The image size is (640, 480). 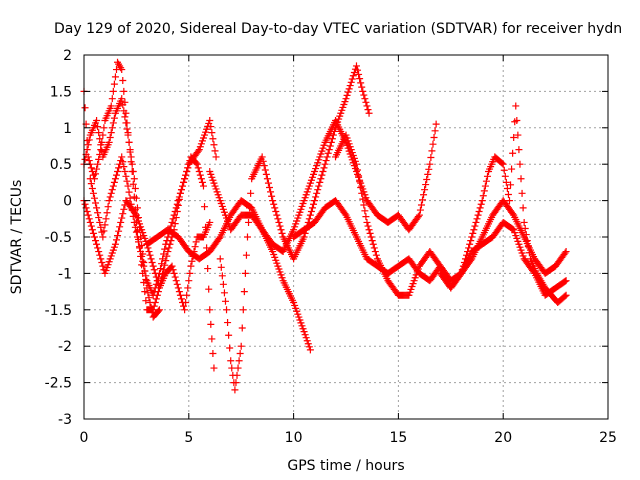 I want to click on y-tick-label: 1.5, so click(x=61, y=92).